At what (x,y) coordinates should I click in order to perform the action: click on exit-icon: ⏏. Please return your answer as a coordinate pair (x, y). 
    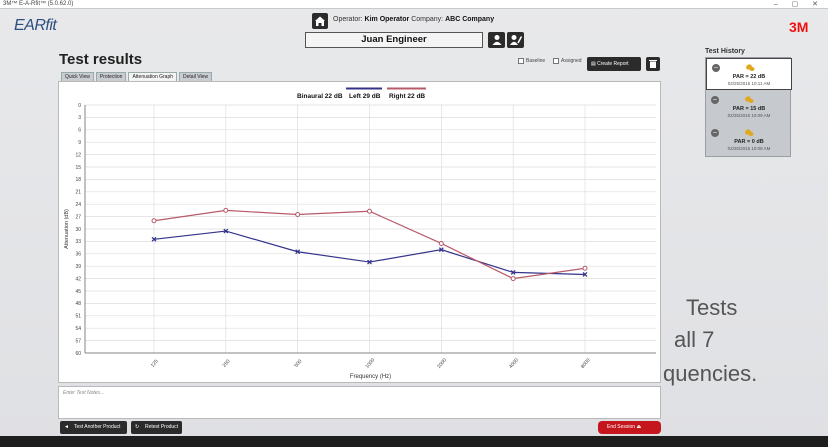
    Looking at the image, I should click on (638, 427).